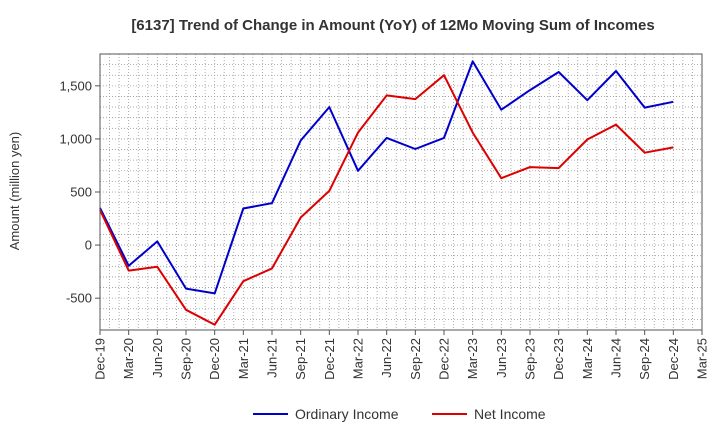  Describe the element at coordinates (272, 358) in the screenshot. I see `x-tick-label: Jun-21` at that location.